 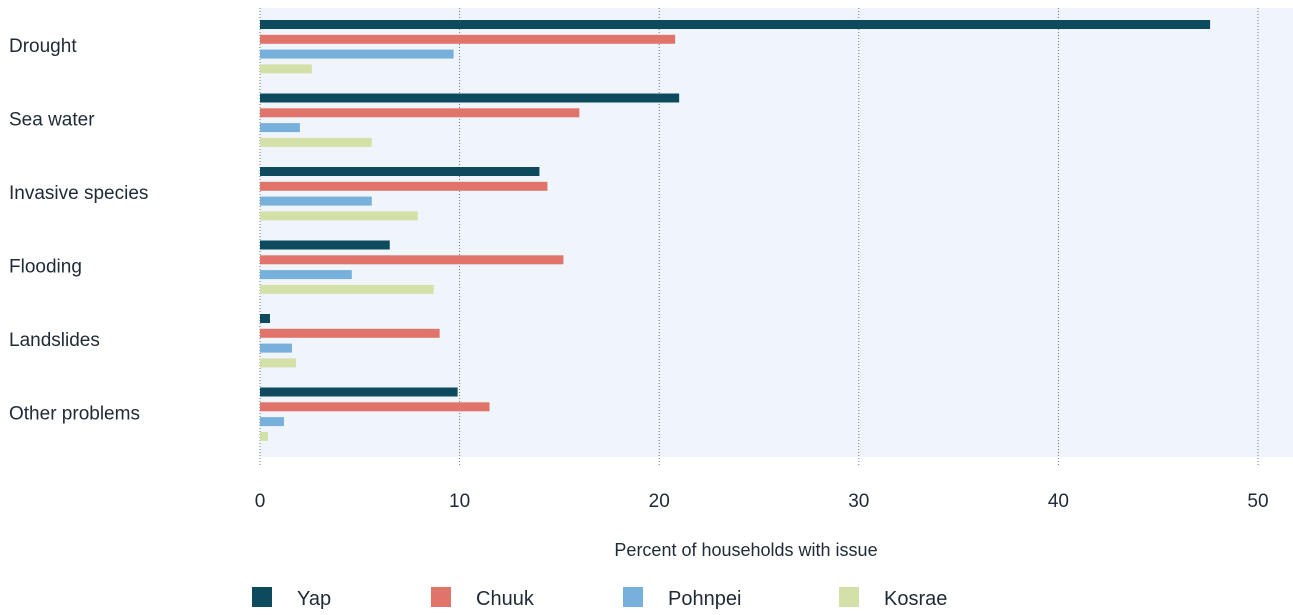 I want to click on x-axis-title: Percent of households with issue, so click(x=745, y=550).